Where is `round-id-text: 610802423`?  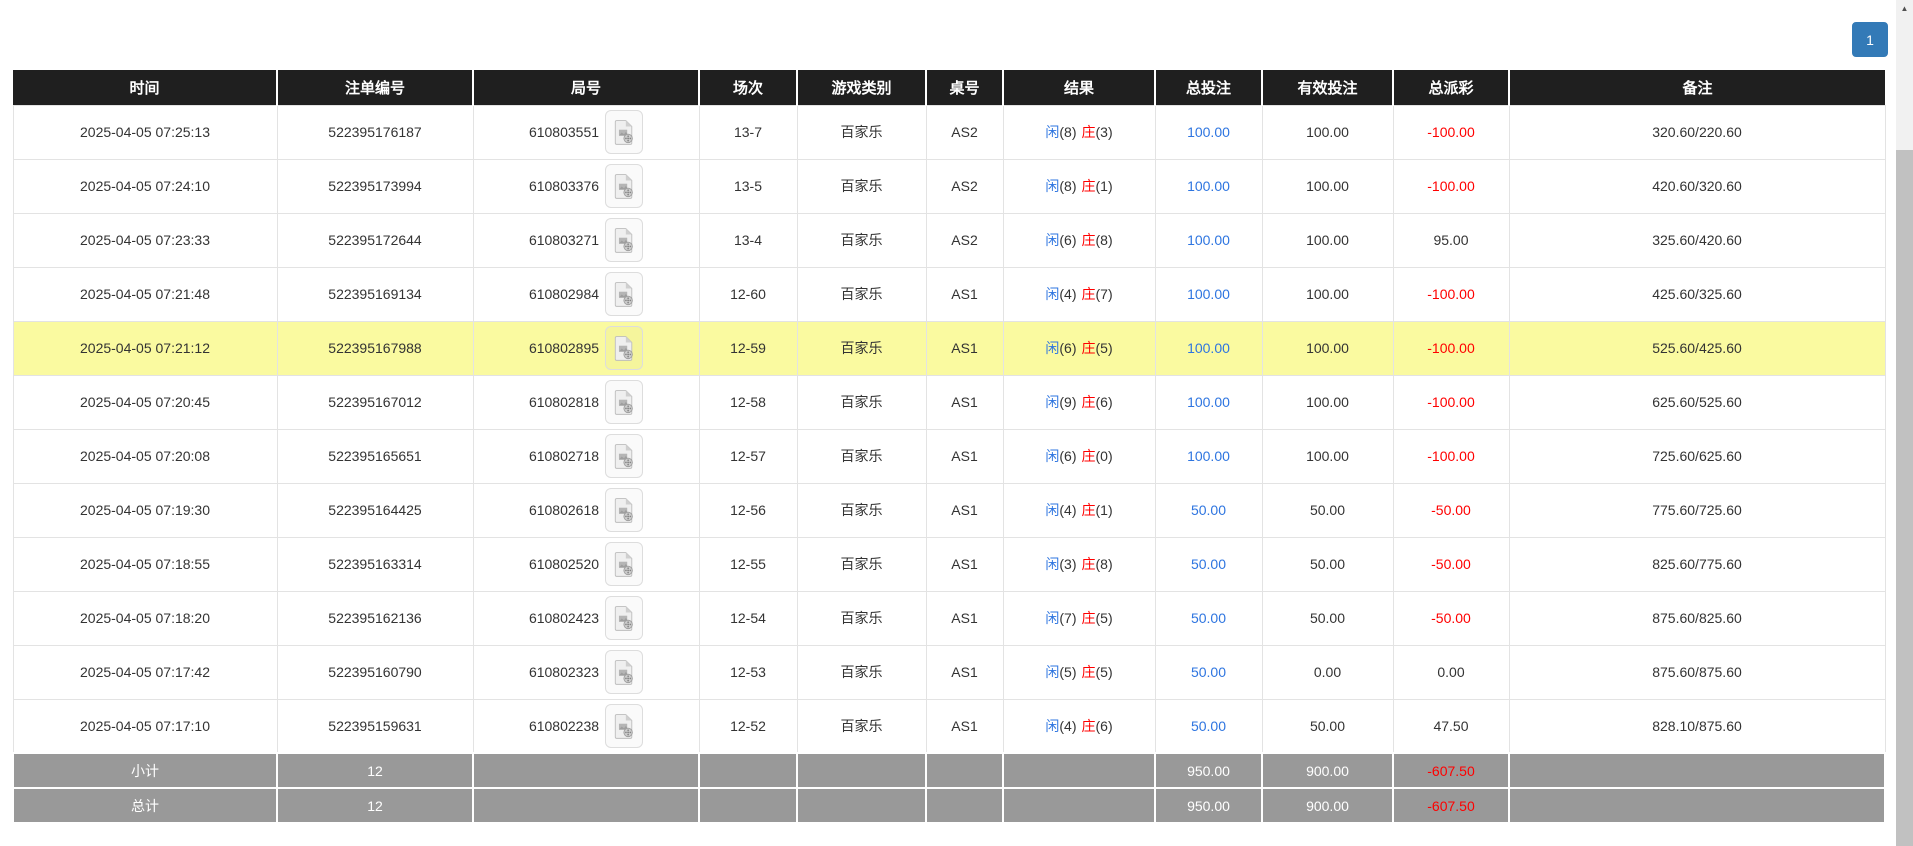
round-id-text: 610802423 is located at coordinates (564, 618).